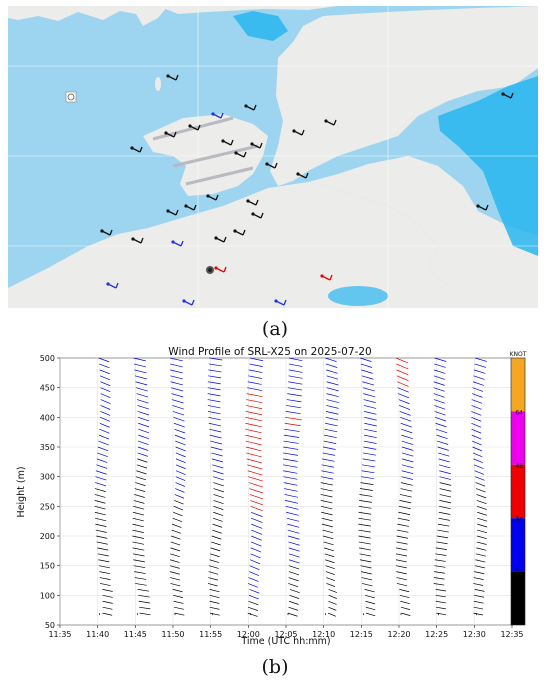 The height and width of the screenshot is (682, 550). I want to click on y-tick-label: 50, so click(50, 625).